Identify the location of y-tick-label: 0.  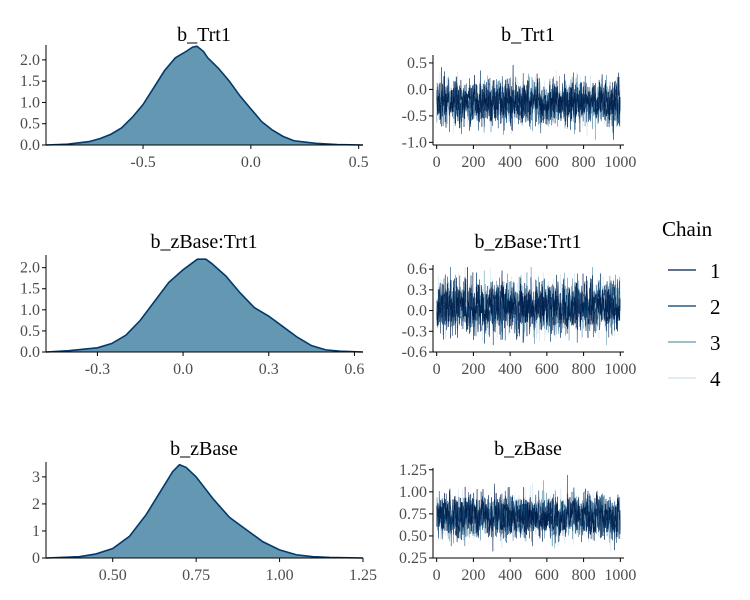
(36, 558).